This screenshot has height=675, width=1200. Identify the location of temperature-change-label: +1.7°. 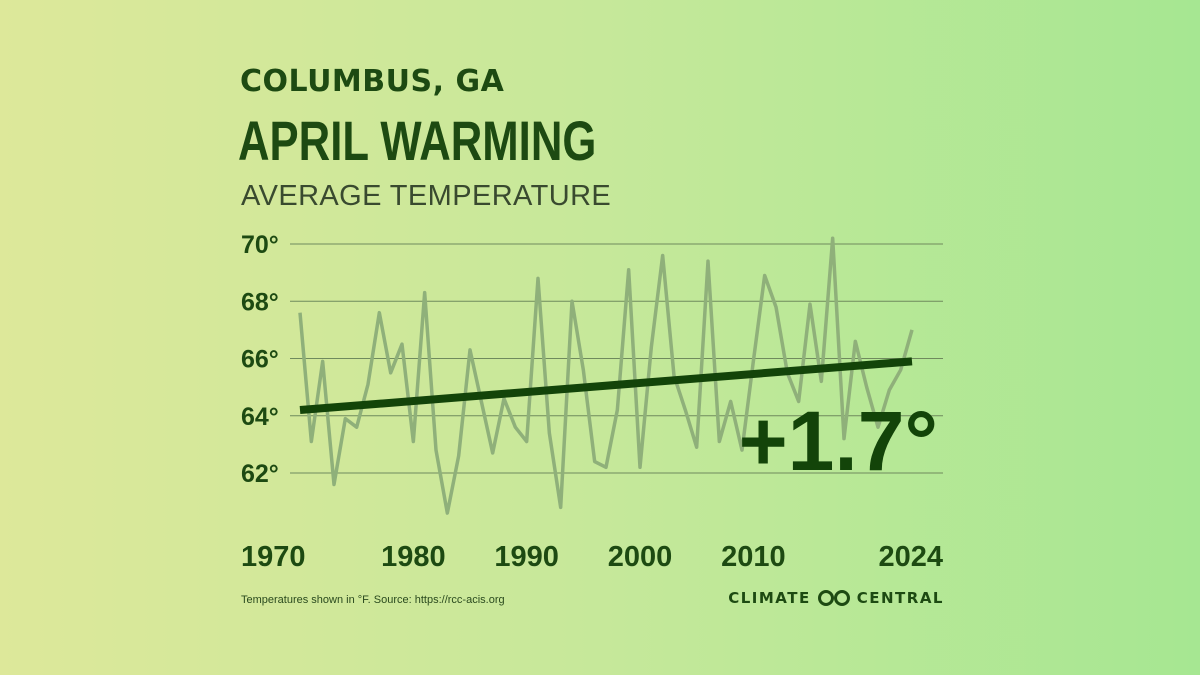
(838, 441).